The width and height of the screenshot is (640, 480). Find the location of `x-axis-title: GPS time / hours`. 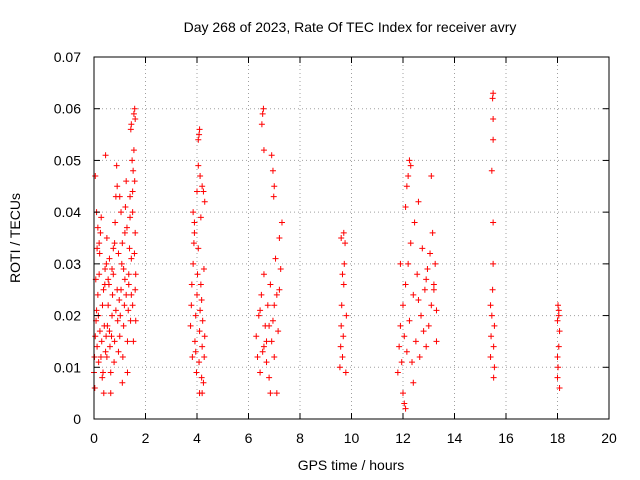

x-axis-title: GPS time / hours is located at coordinates (351, 465).